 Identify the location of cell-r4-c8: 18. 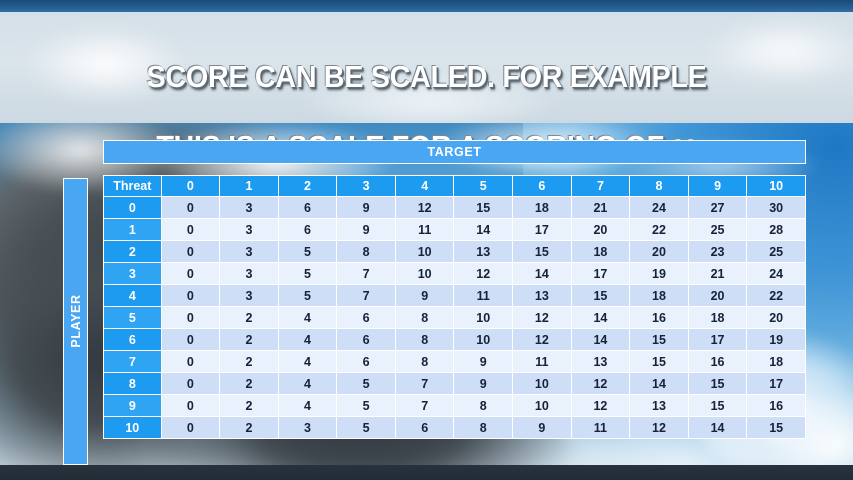
(659, 296).